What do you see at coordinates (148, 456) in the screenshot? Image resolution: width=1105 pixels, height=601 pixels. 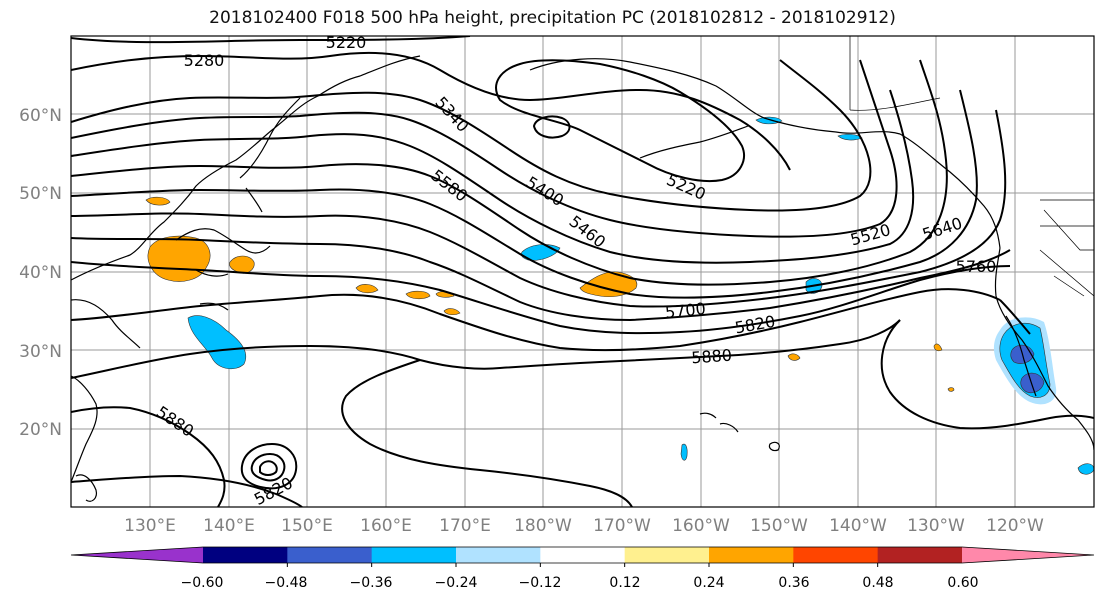 I see `contour-5880-sw` at bounding box center [148, 456].